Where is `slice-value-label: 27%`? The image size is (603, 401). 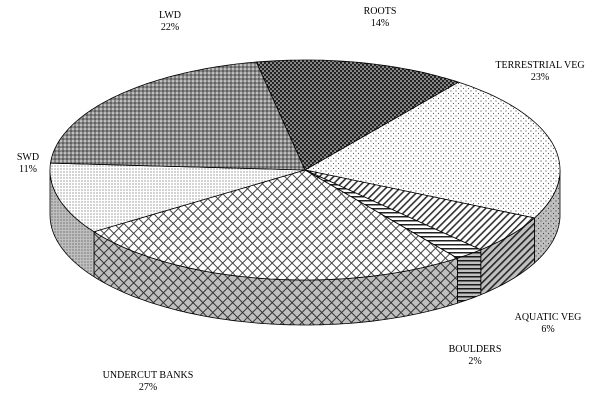
slice-value-label: 27% is located at coordinates (148, 387).